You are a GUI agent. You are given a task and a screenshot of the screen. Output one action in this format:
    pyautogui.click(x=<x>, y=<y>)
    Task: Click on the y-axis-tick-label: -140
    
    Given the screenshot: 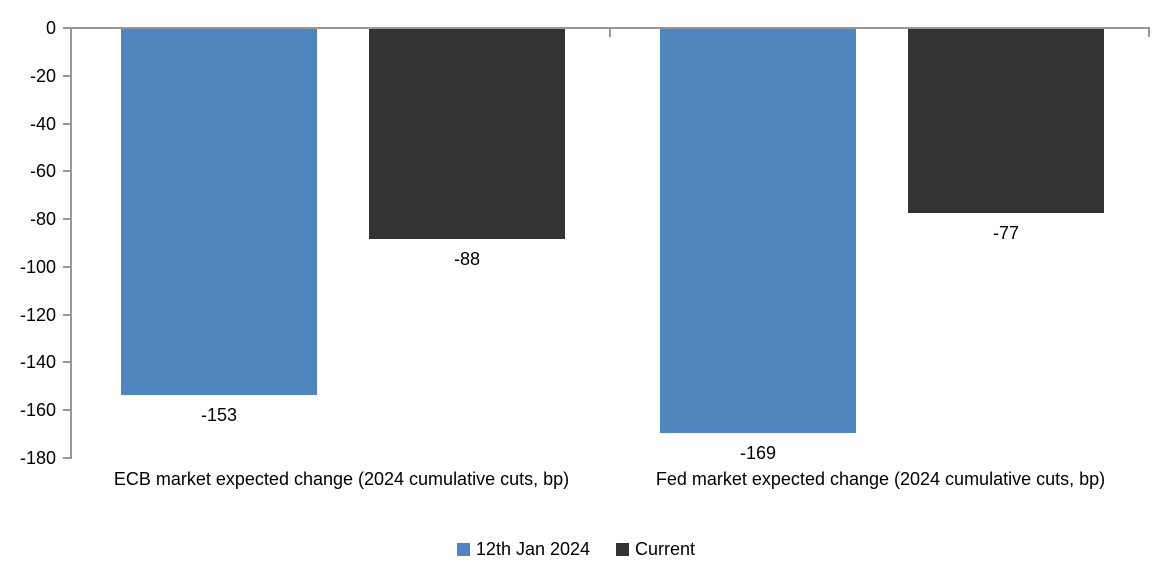 What is the action you would take?
    pyautogui.click(x=37, y=362)
    